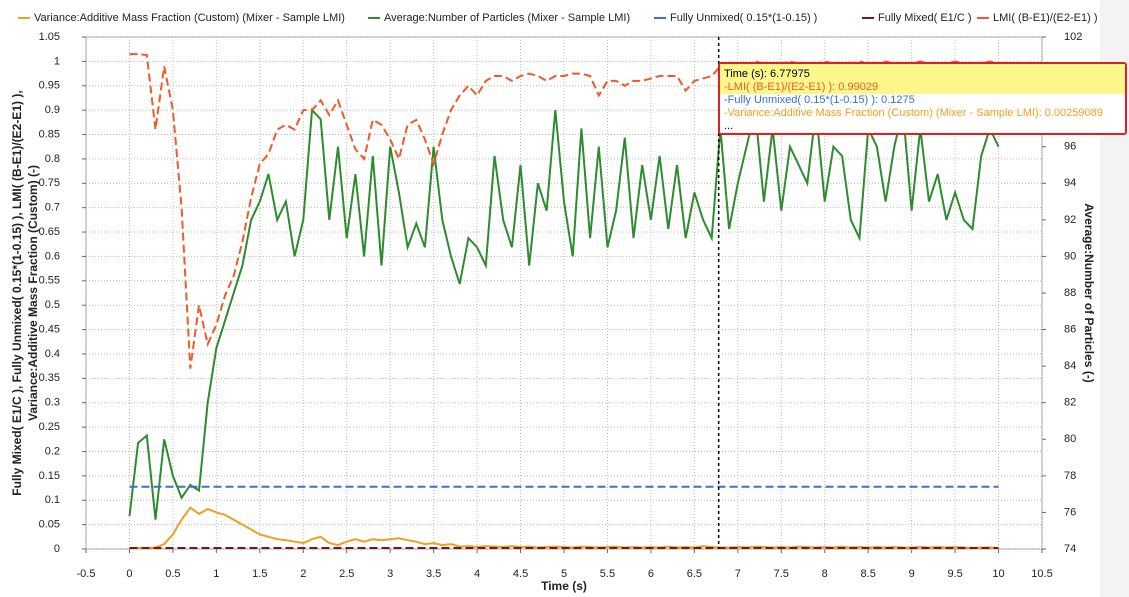 The image size is (1129, 597). What do you see at coordinates (1074, 113) in the screenshot?
I see `tooltip-value: 0.00259089` at bounding box center [1074, 113].